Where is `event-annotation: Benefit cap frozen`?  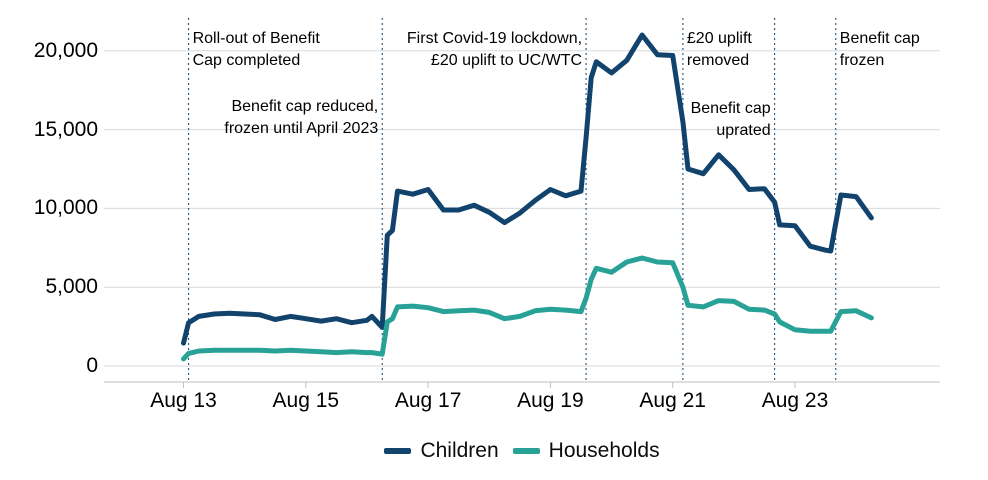 event-annotation: Benefit cap frozen is located at coordinates (880, 50).